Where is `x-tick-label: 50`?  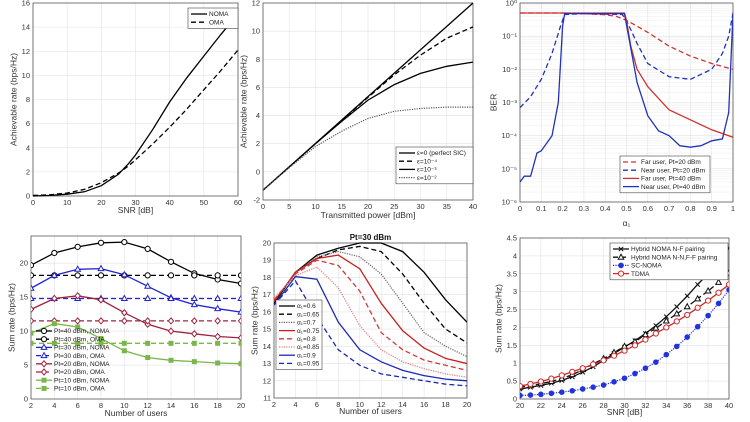
x-tick-label: 50 is located at coordinates (204, 202).